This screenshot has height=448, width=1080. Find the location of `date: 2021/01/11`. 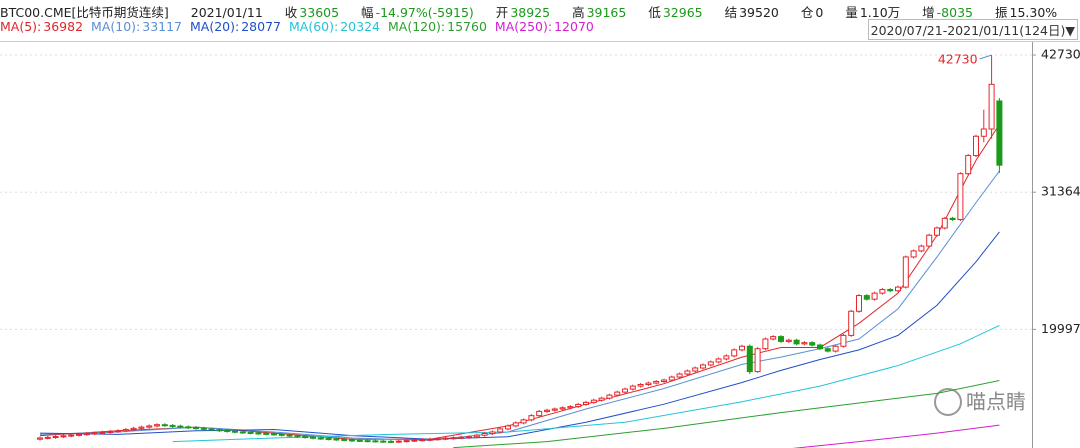

date: 2021/01/11 is located at coordinates (226, 12).